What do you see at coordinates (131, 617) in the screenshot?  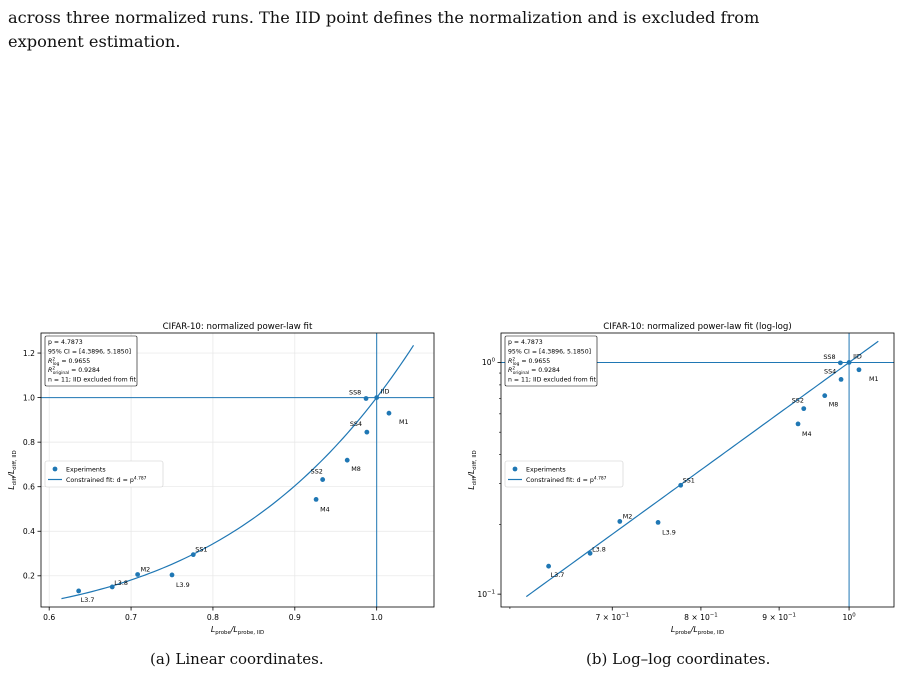 I see `x-tick-label: 0.7` at bounding box center [131, 617].